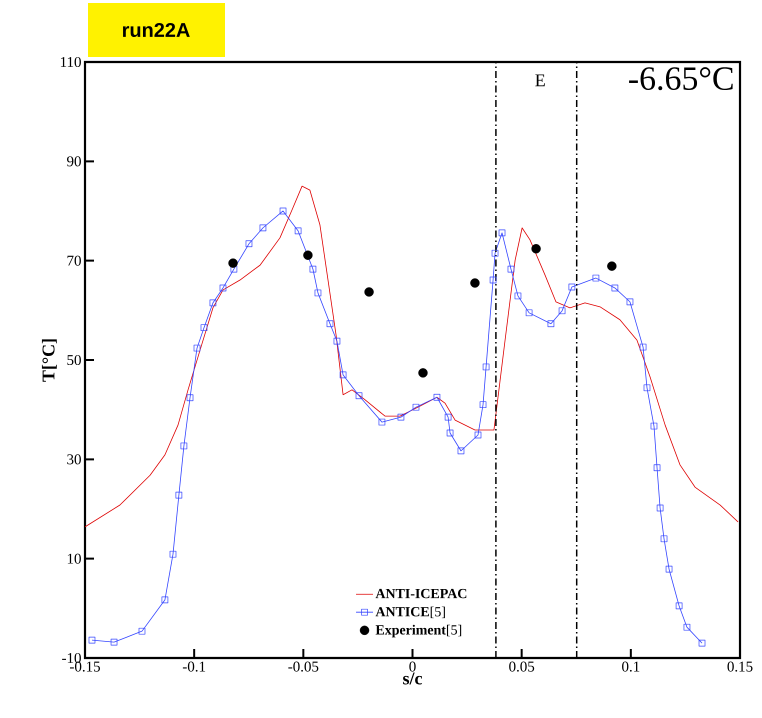 The height and width of the screenshot is (718, 762). What do you see at coordinates (71, 658) in the screenshot?
I see `y-tick-label: -10` at bounding box center [71, 658].